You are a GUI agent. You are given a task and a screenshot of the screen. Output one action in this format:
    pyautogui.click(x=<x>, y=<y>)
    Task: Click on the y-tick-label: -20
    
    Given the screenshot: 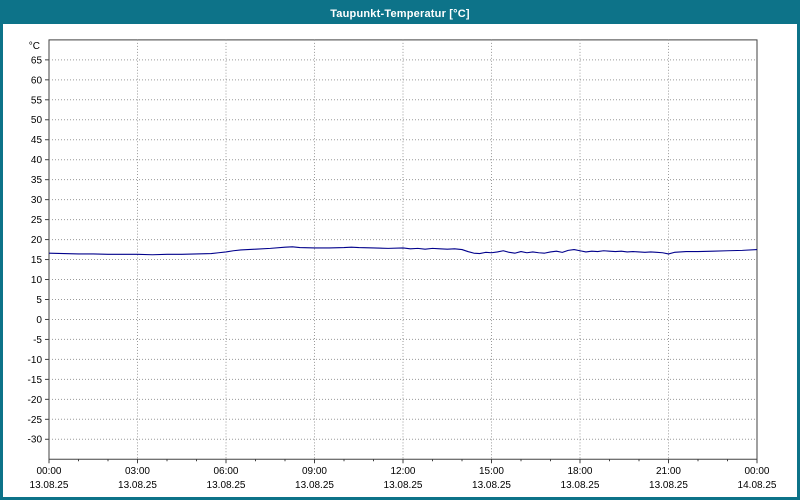 What is the action you would take?
    pyautogui.click(x=35, y=400)
    